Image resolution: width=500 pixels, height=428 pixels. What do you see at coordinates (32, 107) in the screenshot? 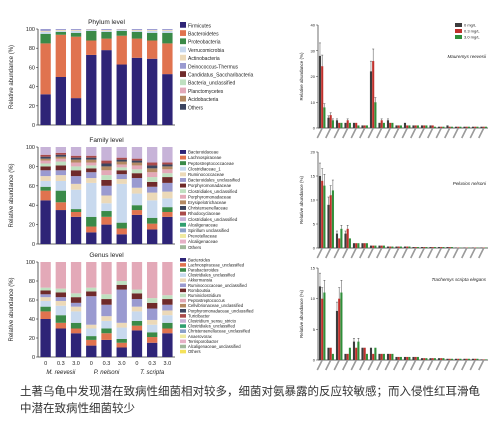
I see `y-tick-label: 20` at bounding box center [32, 107].